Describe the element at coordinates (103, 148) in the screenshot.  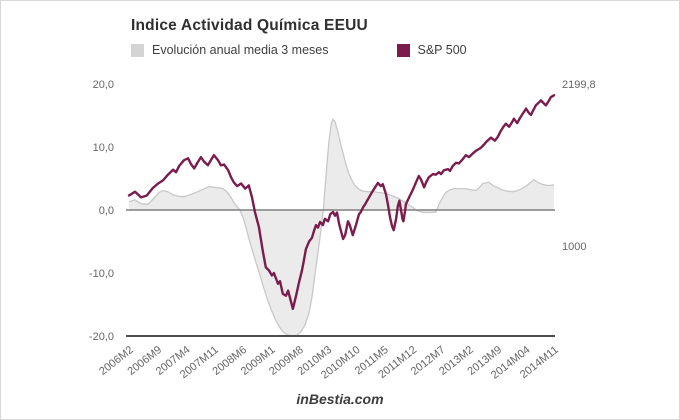
I see `y-axis-tick-label: 10,0` at that location.